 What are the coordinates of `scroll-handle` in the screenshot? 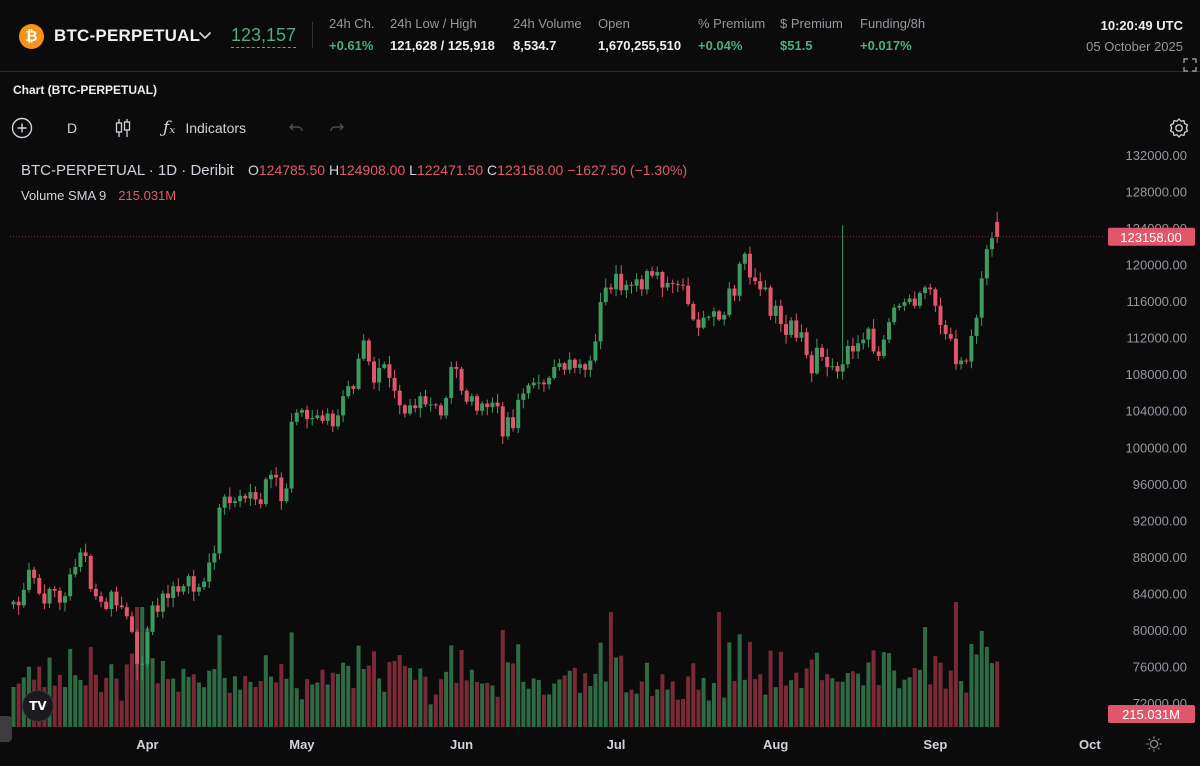 It's located at (6, 729).